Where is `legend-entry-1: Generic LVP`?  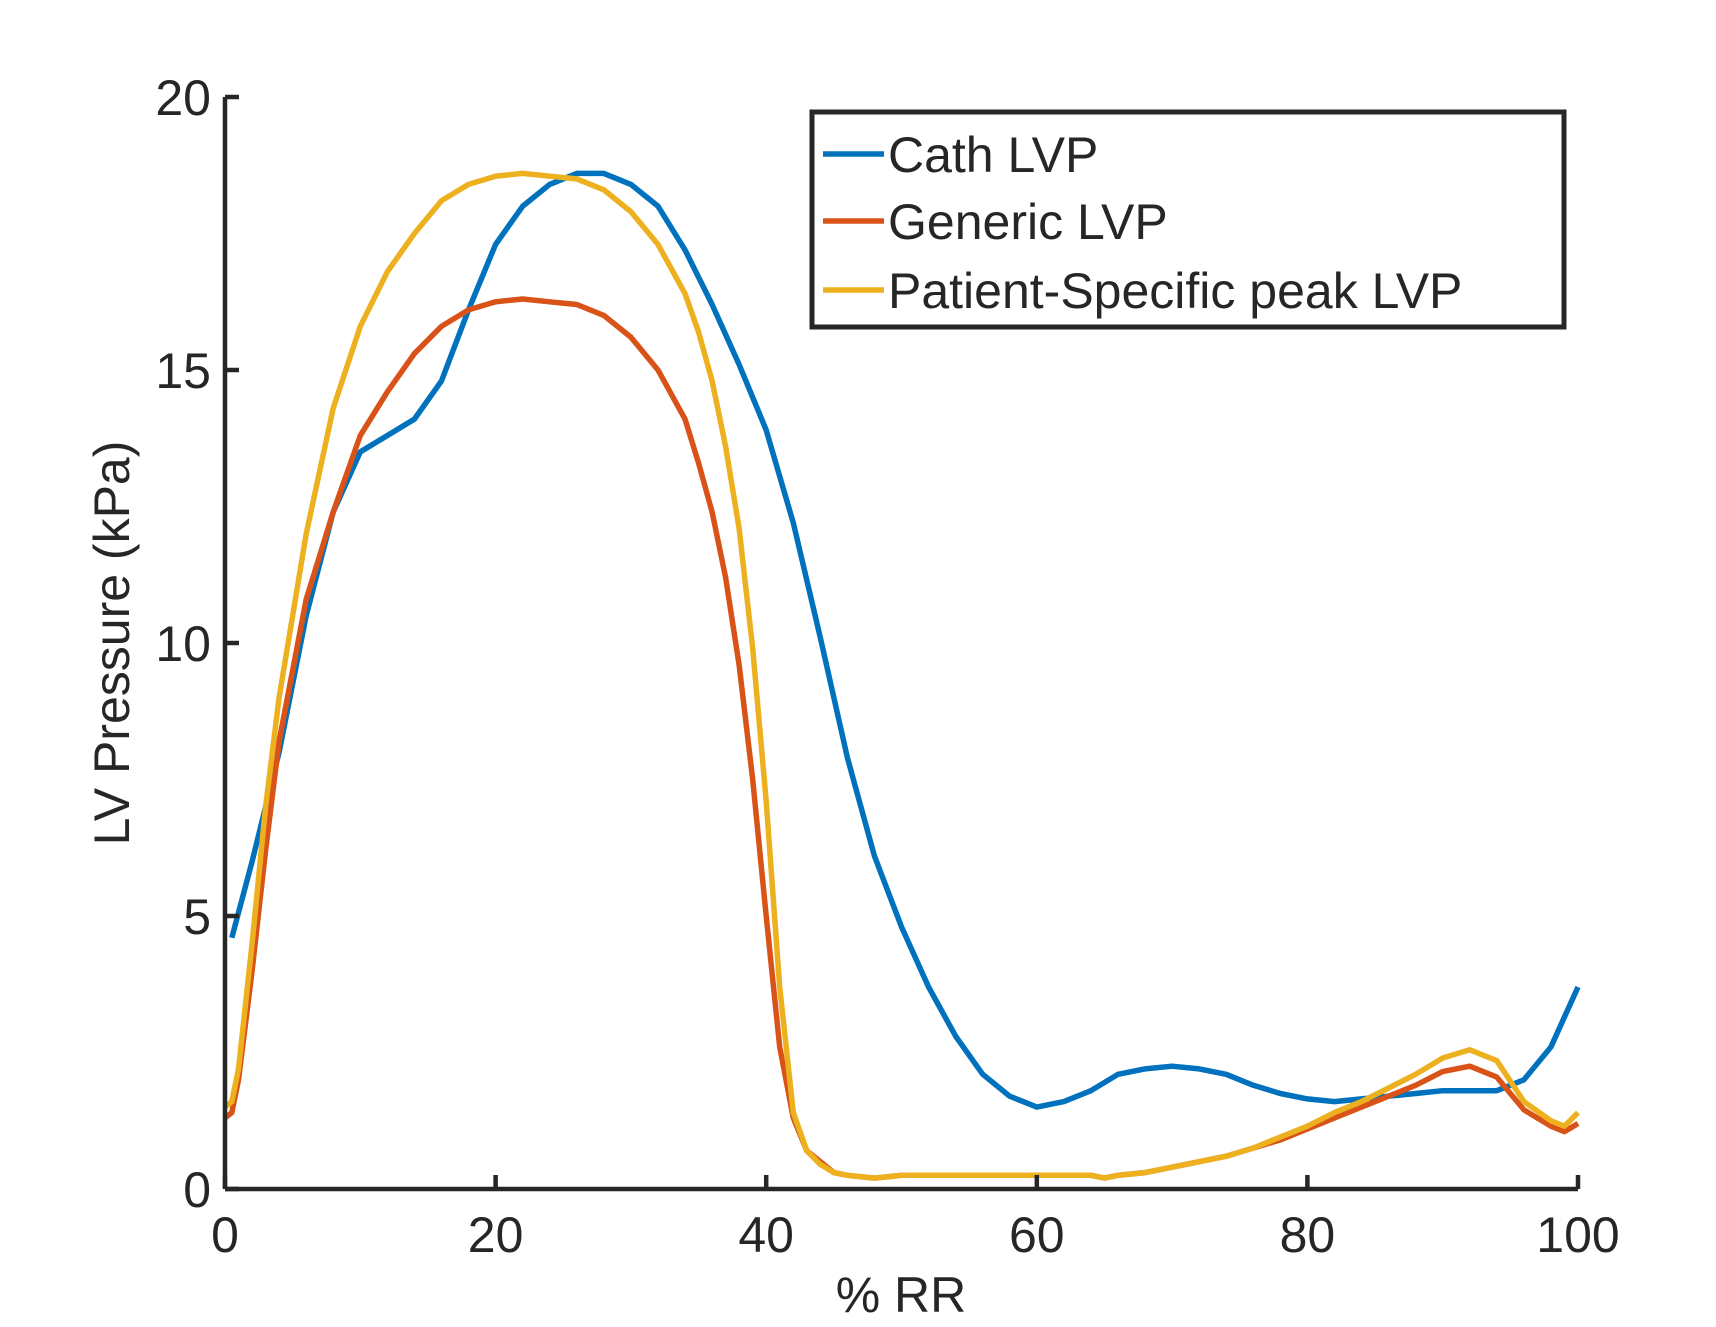
legend-entry-1: Generic LVP is located at coordinates (995, 222).